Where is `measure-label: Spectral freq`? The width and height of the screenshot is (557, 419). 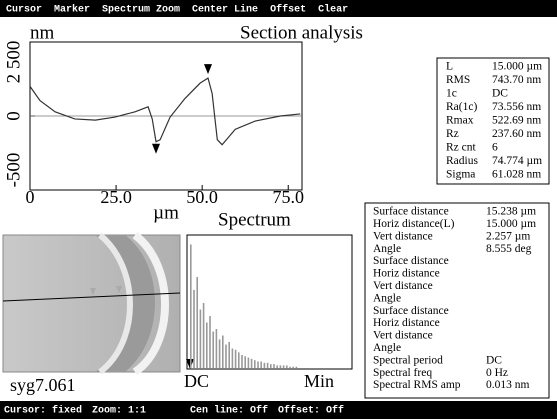 measure-label: Spectral freq is located at coordinates (402, 373).